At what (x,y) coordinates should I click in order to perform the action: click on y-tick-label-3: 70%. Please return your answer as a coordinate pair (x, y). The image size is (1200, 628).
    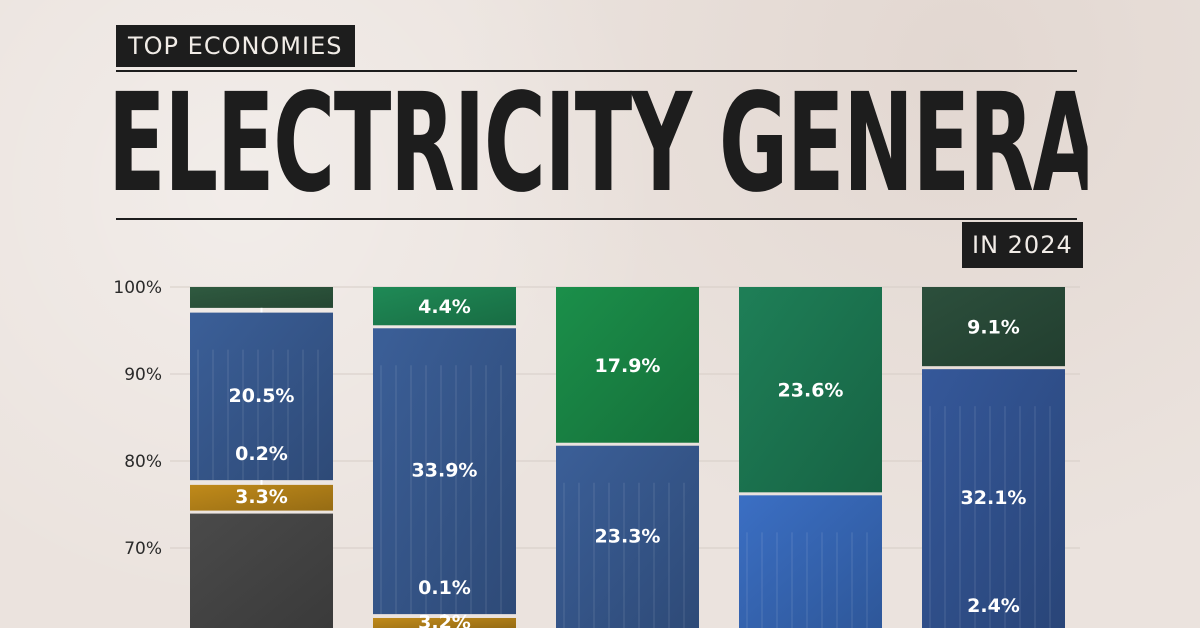
    Looking at the image, I should click on (143, 549).